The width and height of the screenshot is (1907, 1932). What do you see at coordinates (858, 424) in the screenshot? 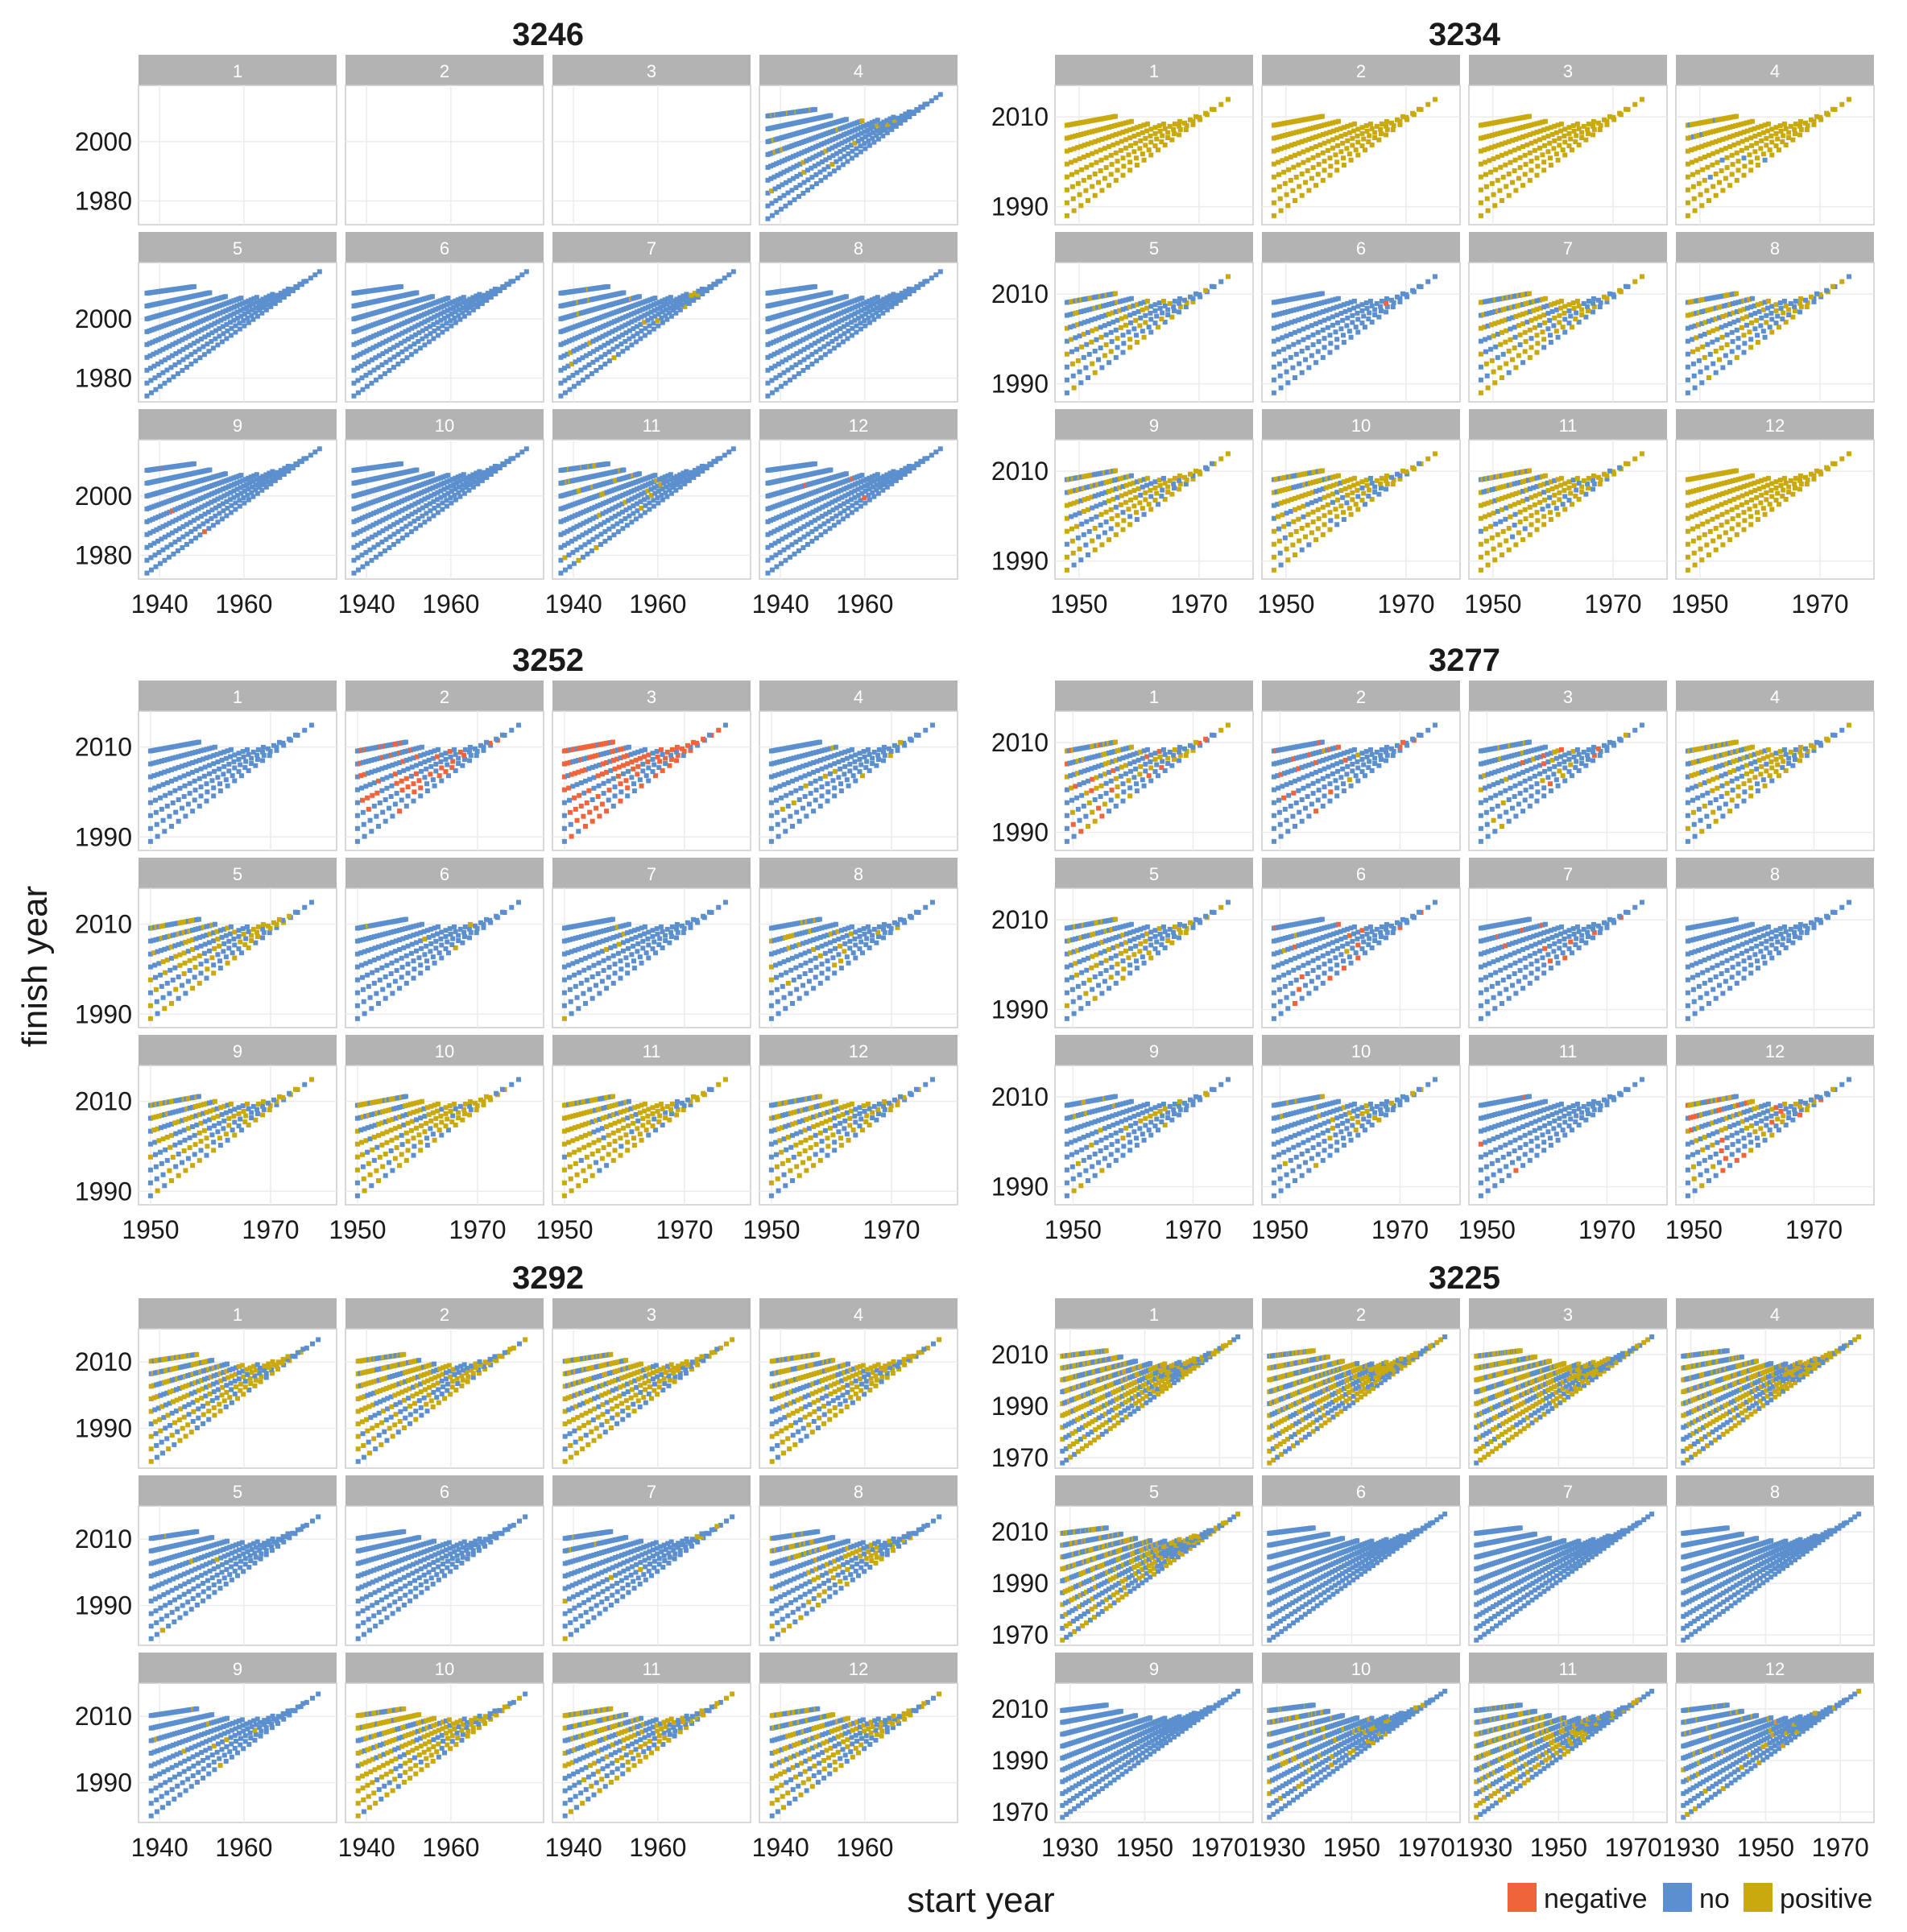
I see `facet-strip` at bounding box center [858, 424].